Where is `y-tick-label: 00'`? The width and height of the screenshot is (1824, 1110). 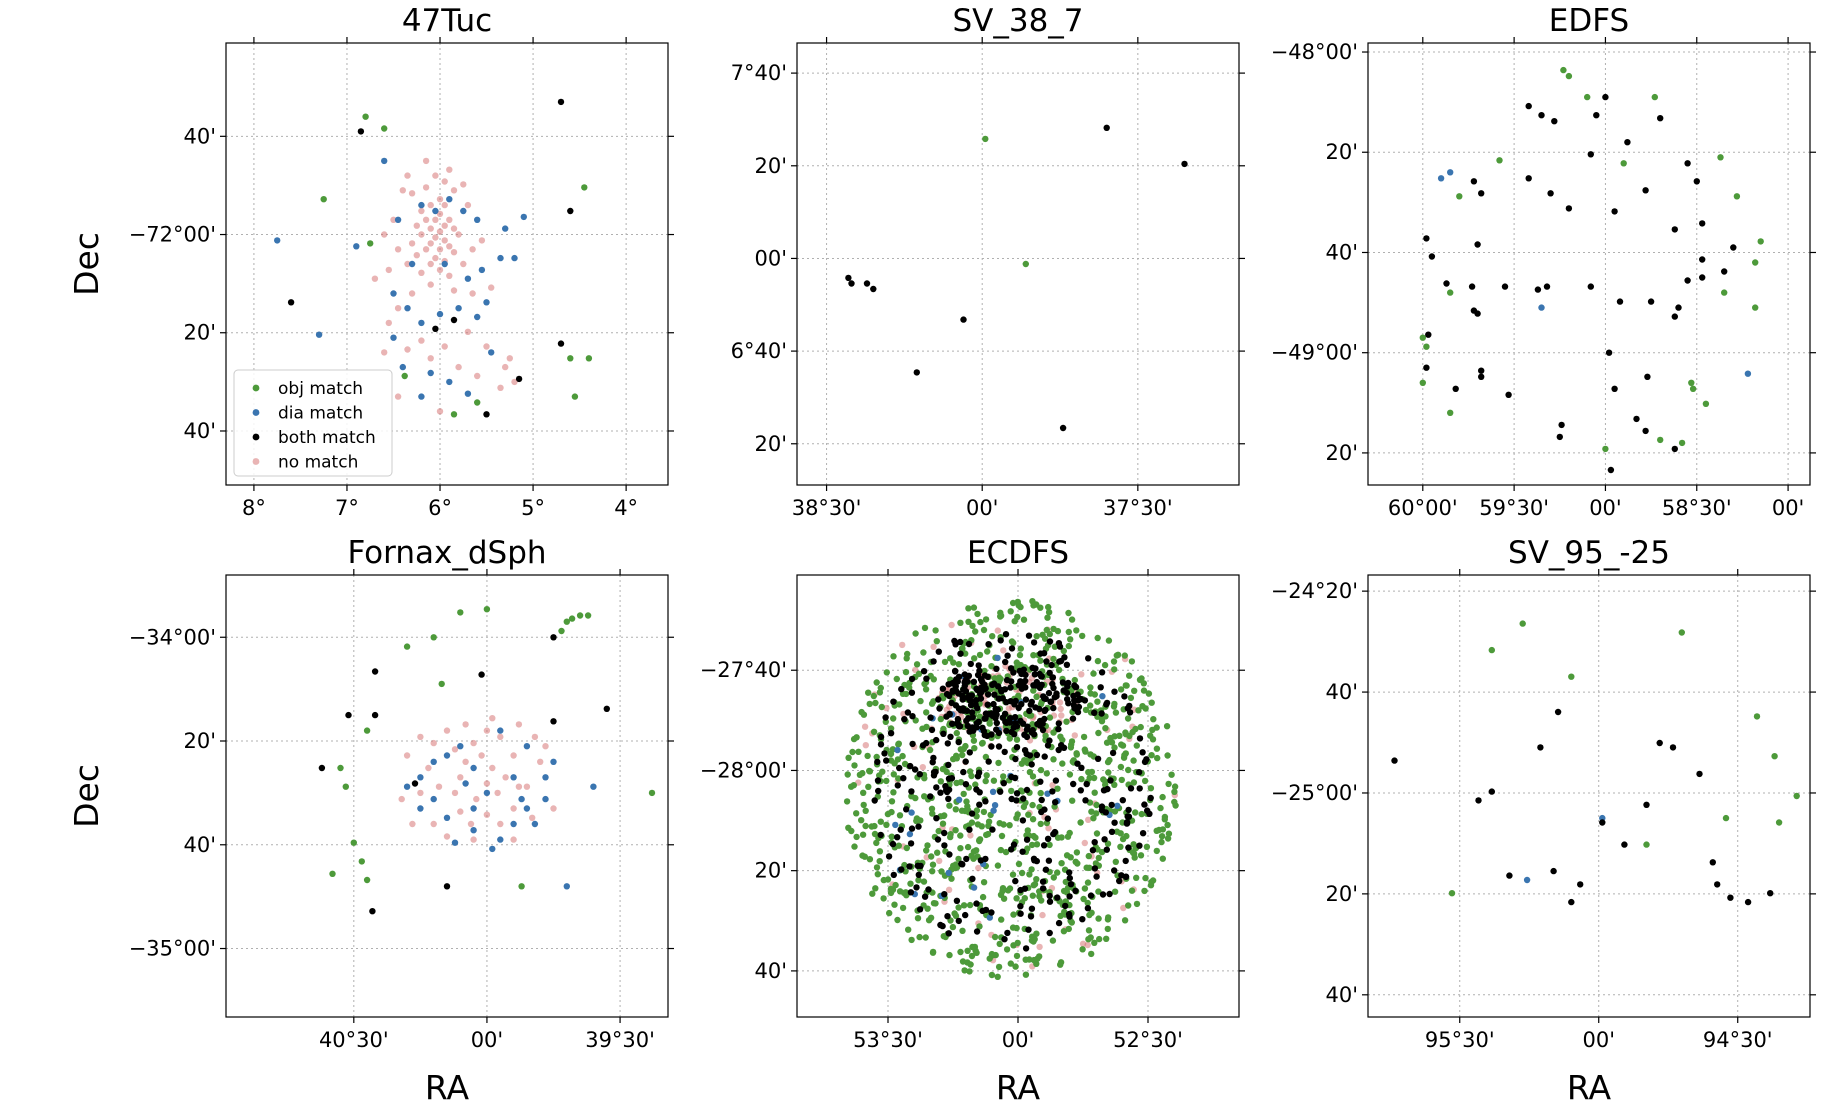
y-tick-label: 00' is located at coordinates (771, 258).